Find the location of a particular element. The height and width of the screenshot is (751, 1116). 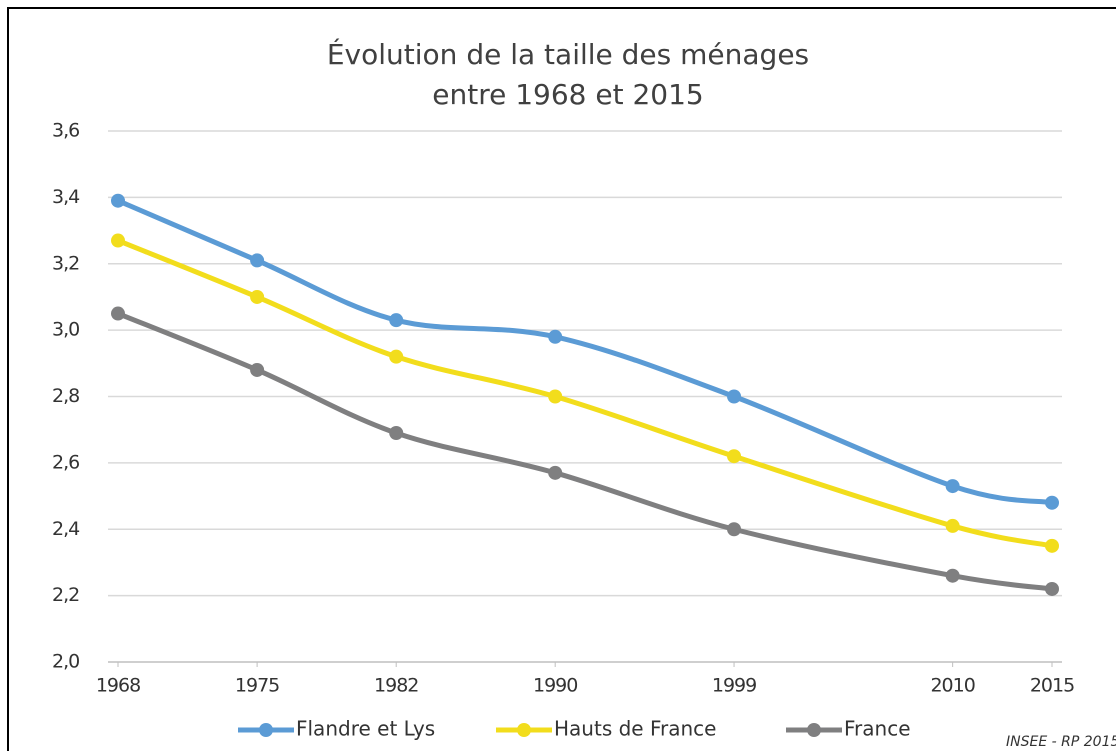

y-tick-label: 3,6 is located at coordinates (65, 131).